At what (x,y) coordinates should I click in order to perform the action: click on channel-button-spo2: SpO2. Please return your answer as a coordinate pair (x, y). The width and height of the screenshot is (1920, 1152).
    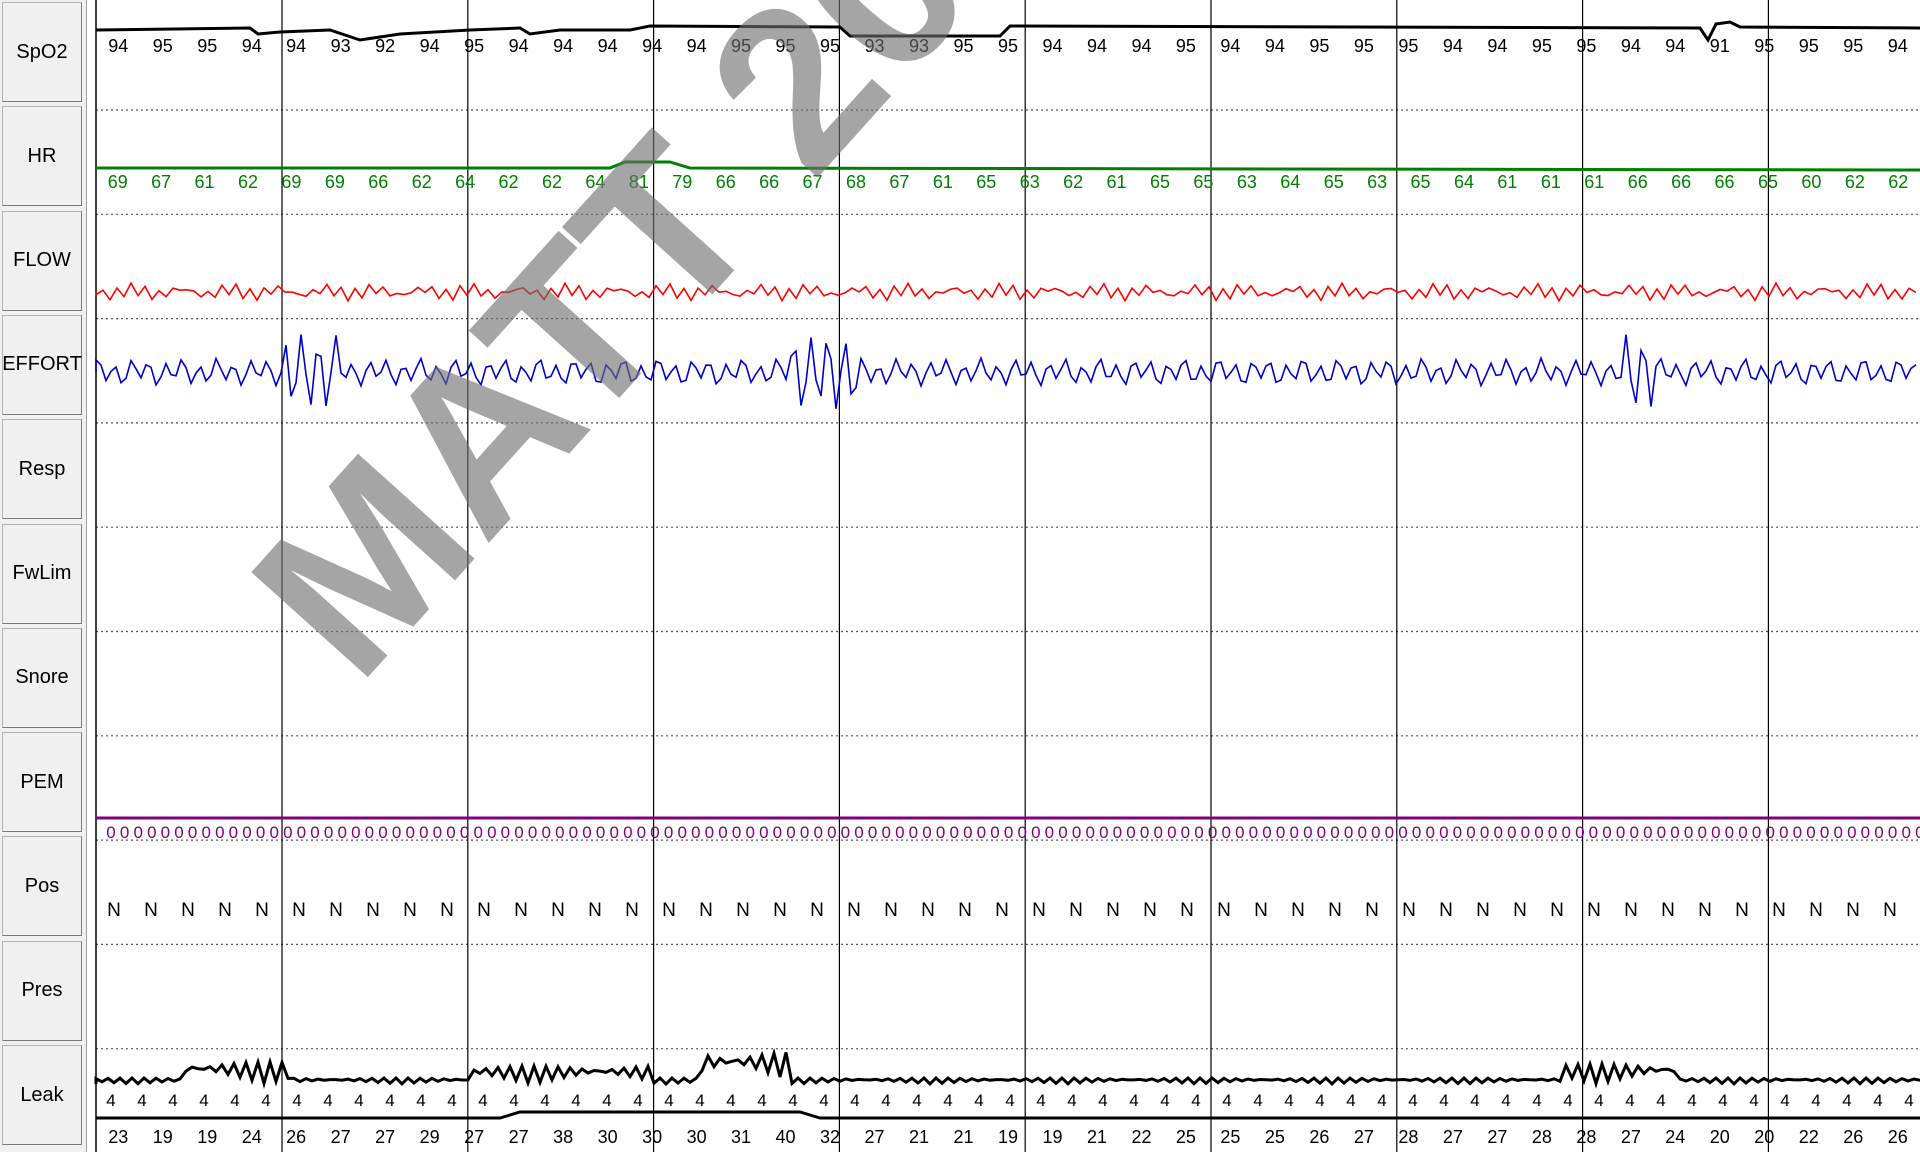
    Looking at the image, I should click on (42, 52).